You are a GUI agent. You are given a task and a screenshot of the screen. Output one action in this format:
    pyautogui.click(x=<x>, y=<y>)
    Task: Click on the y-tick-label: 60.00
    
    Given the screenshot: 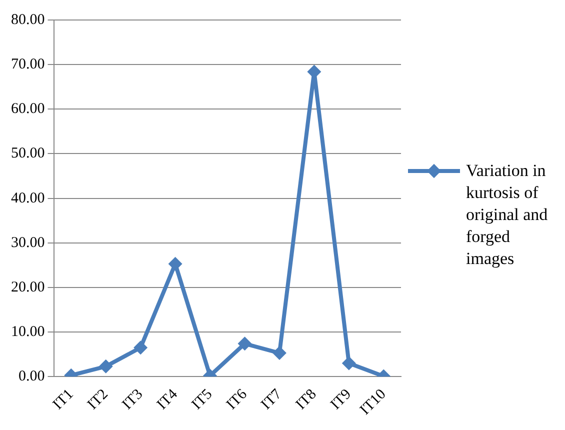 What is the action you would take?
    pyautogui.click(x=28, y=109)
    